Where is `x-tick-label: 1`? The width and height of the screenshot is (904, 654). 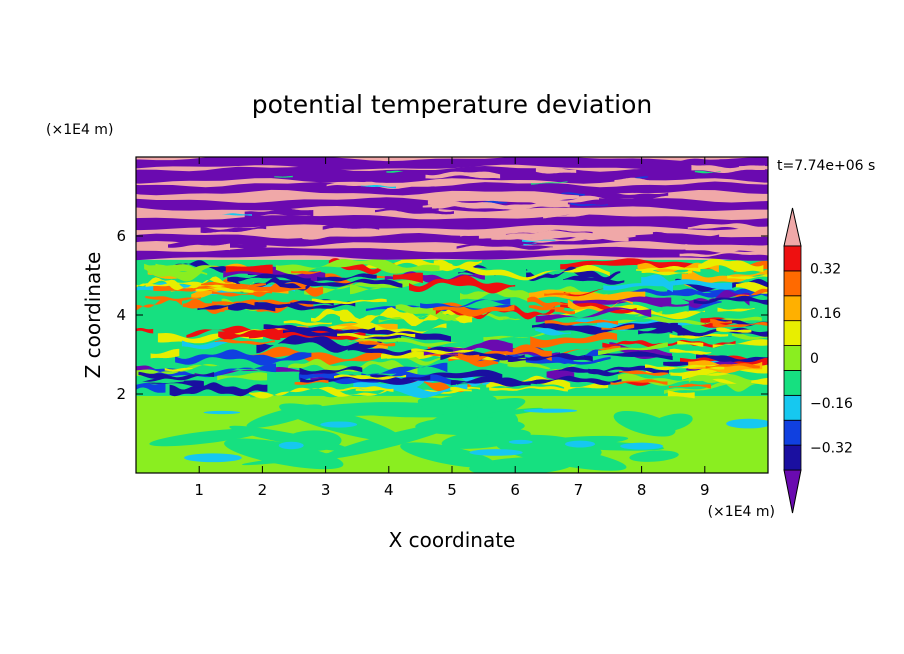
x-tick-label: 1 is located at coordinates (199, 490).